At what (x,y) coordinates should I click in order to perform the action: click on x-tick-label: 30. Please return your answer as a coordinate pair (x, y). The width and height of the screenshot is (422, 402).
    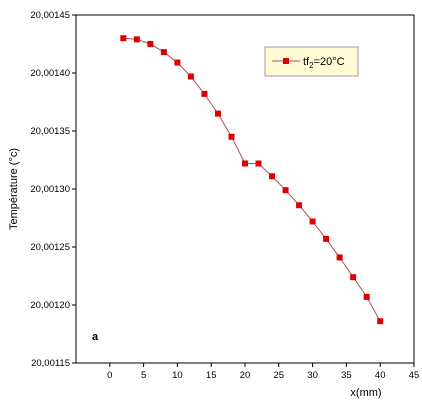
    Looking at the image, I should click on (312, 375).